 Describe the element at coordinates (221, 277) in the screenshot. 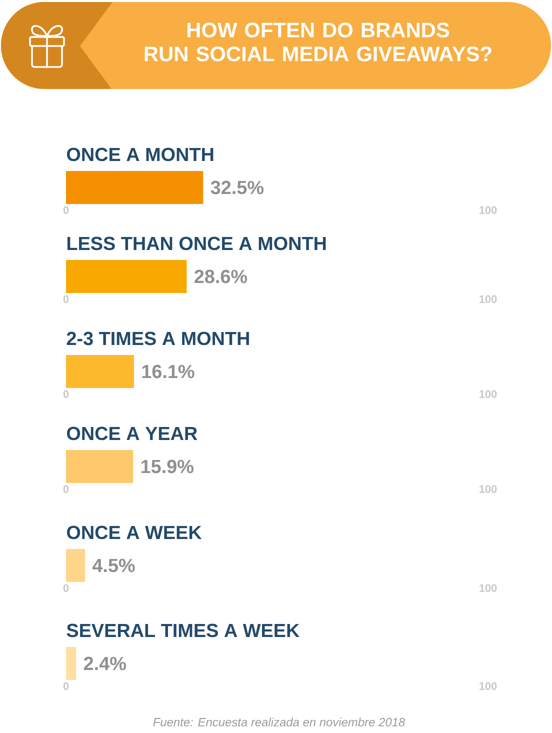

I see `data-label: 28.6%` at that location.